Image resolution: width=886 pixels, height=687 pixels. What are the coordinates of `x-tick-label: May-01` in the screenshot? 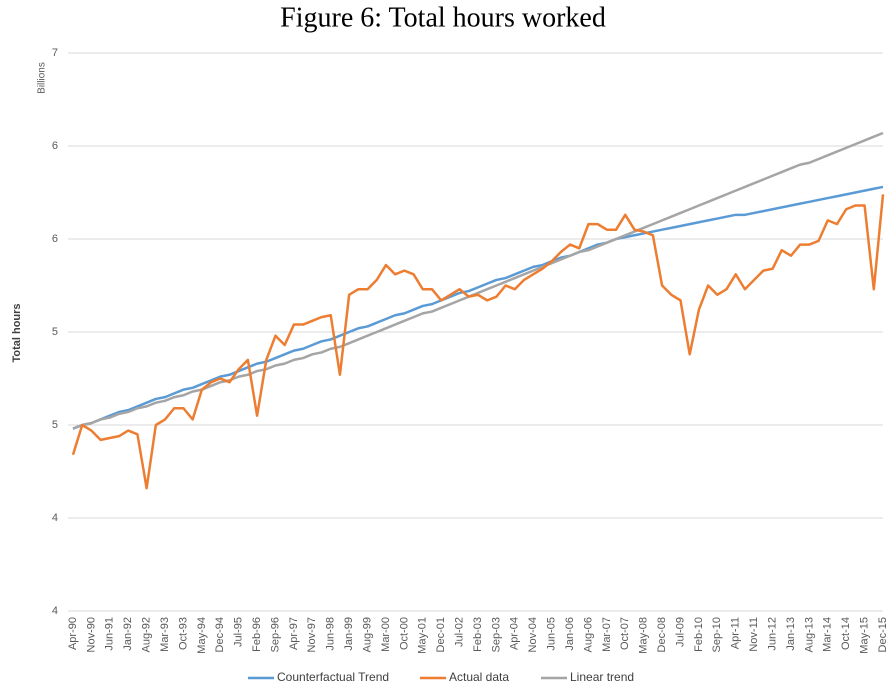 It's located at (423, 635).